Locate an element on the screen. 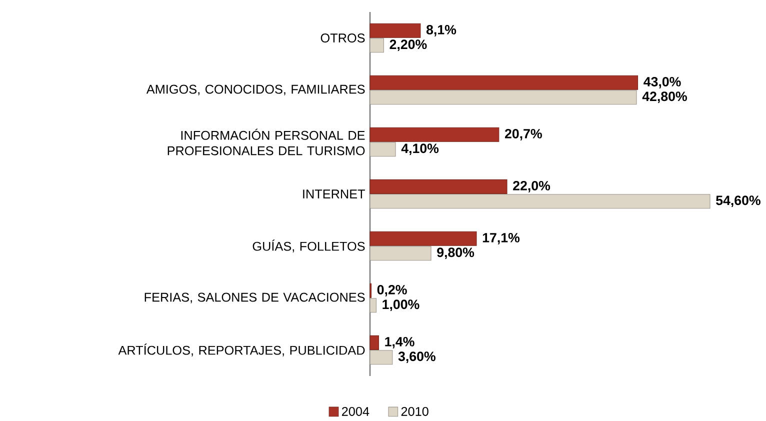 This screenshot has width=766, height=421. y-tick-label: FERIAS, SALONES DE VACACIONES is located at coordinates (254, 298).